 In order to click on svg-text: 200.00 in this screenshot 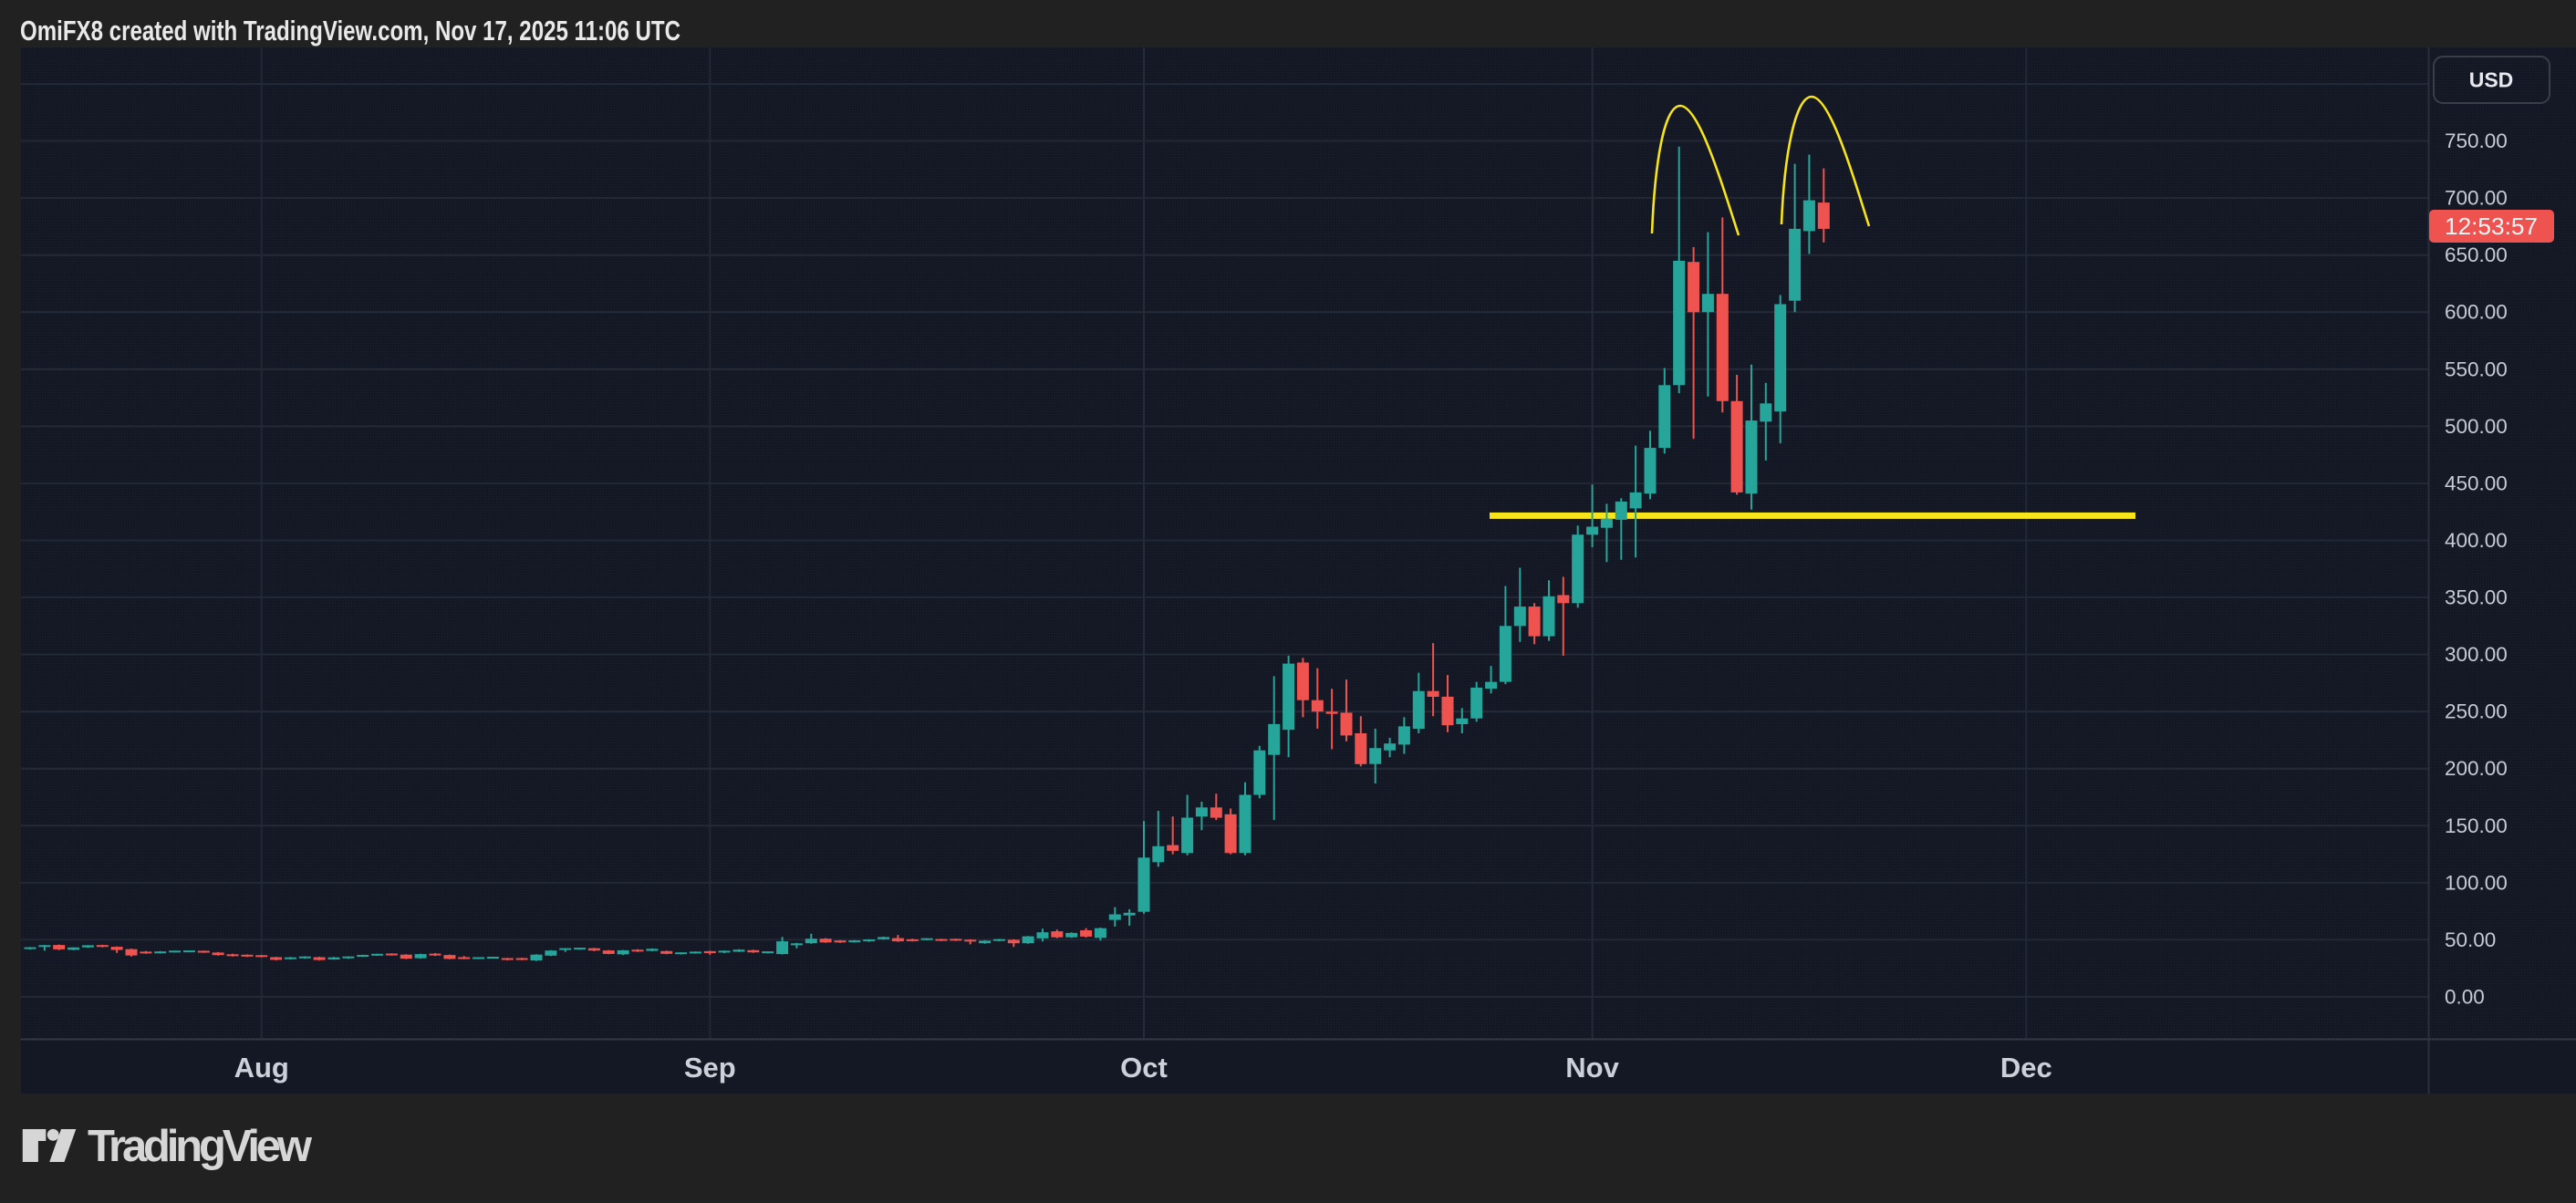, I will do `click(2476, 768)`.